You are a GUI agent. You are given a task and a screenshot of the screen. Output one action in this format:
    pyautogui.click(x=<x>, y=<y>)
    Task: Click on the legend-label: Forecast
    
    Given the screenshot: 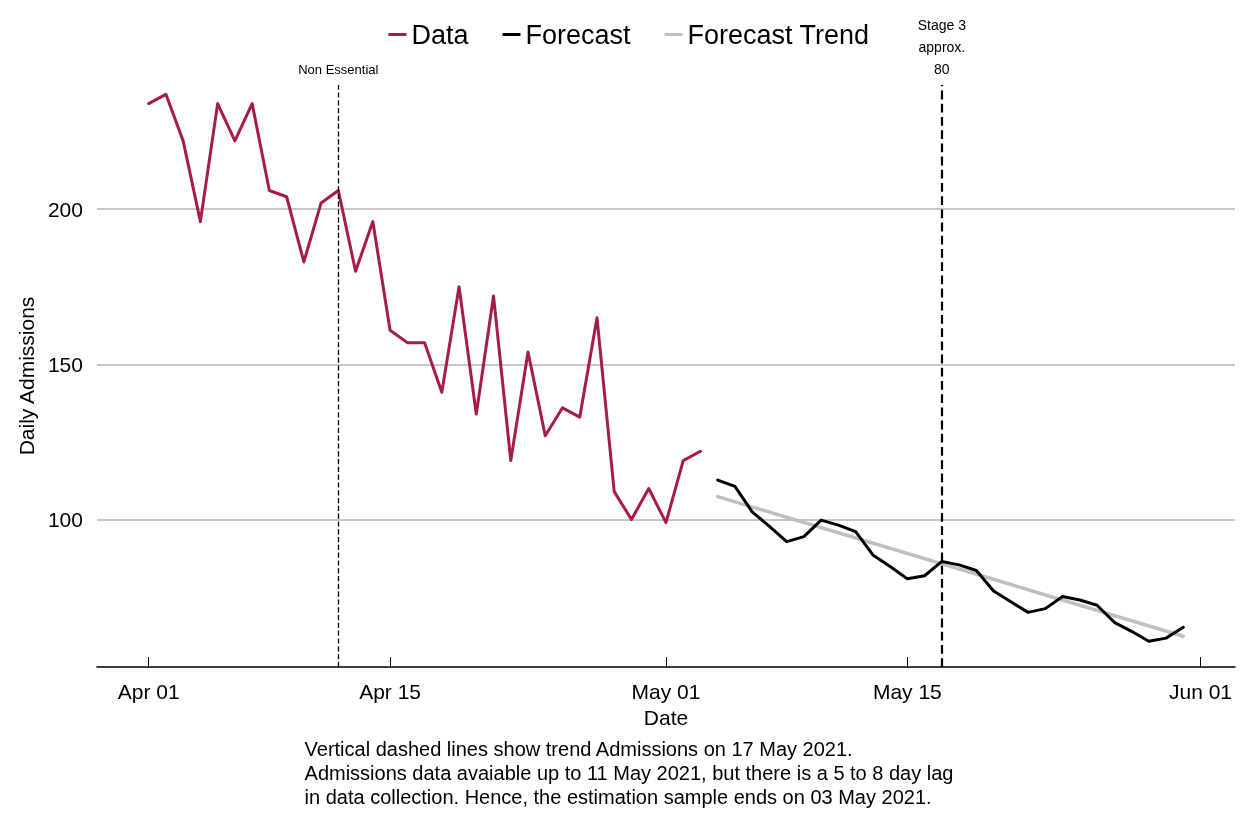 What is the action you would take?
    pyautogui.click(x=578, y=34)
    